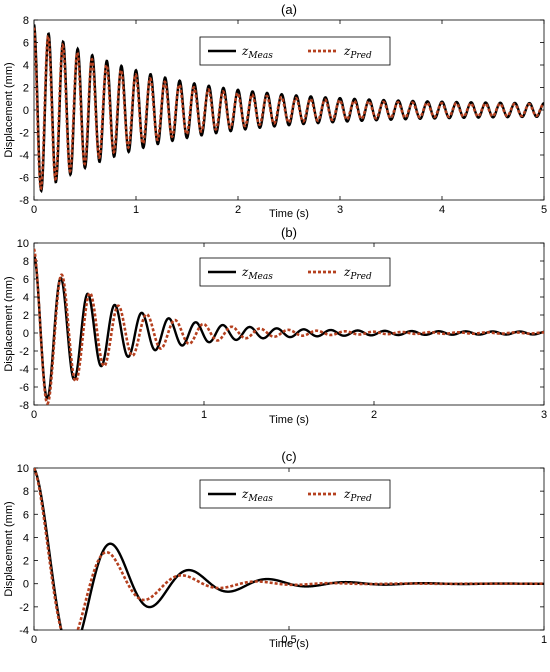 Image resolution: width=550 pixels, height=672 pixels. I want to click on panel-title: (b), so click(289, 232).